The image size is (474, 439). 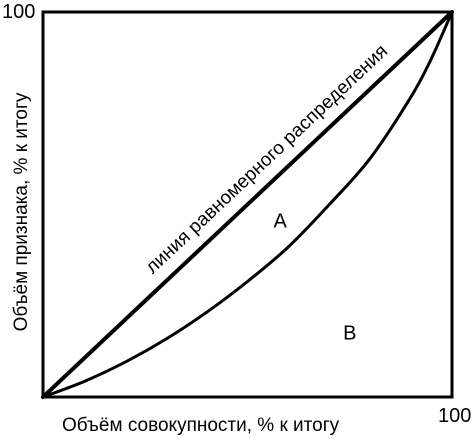 I want to click on x-tick-label-max: 100, so click(x=454, y=416).